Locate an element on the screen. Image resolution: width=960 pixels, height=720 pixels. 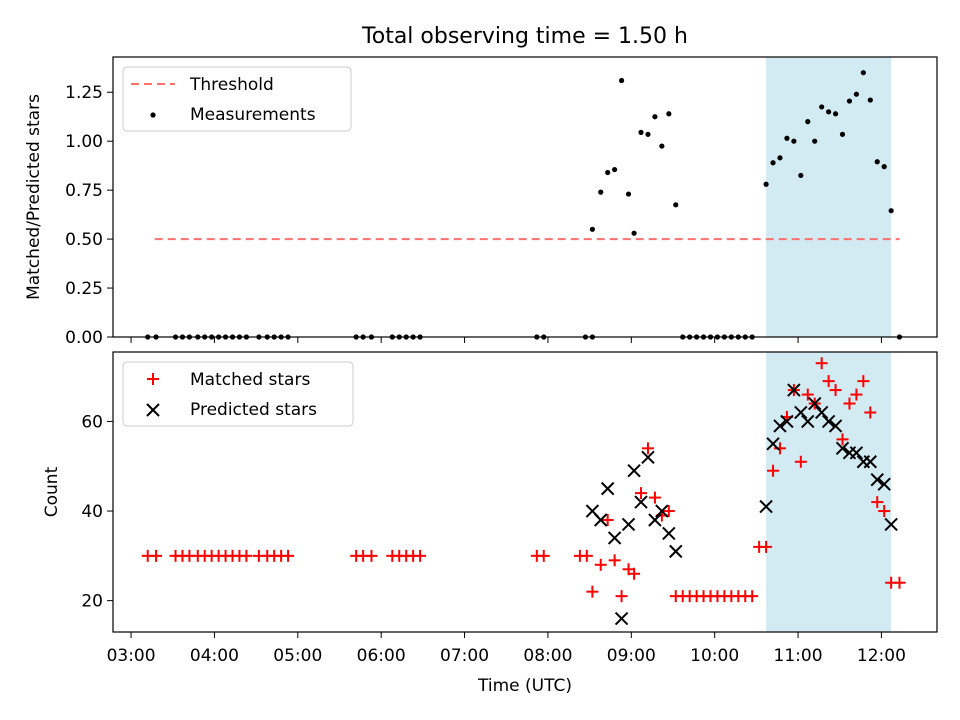
x-tick-label: 09:00 is located at coordinates (631, 656).